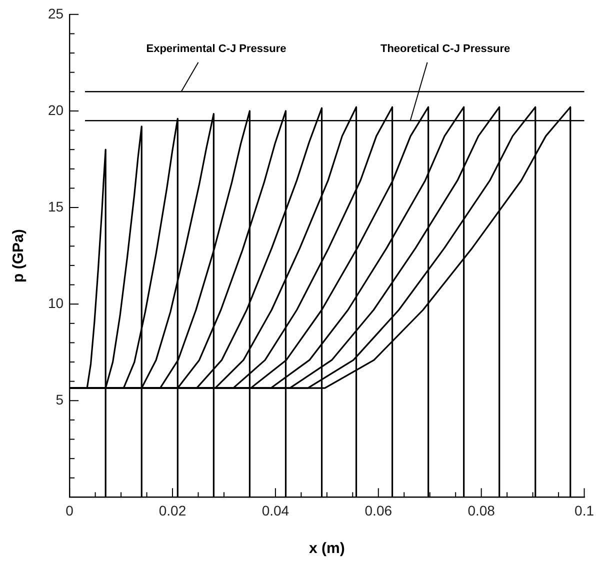 The height and width of the screenshot is (568, 600). What do you see at coordinates (56, 110) in the screenshot?
I see `y-tick-label: 20` at bounding box center [56, 110].